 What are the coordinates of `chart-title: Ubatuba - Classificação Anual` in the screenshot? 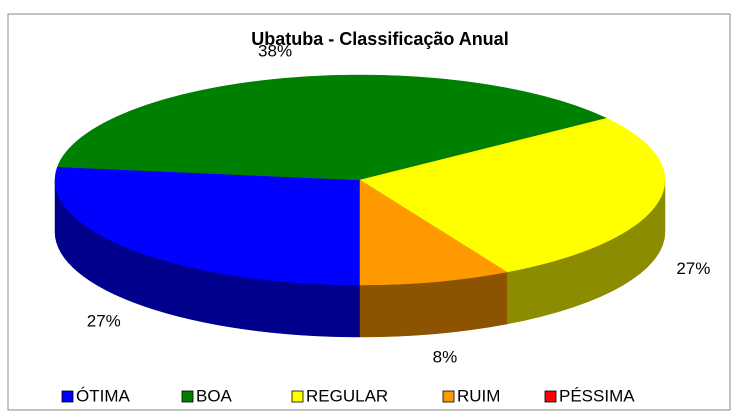 It's located at (379, 39).